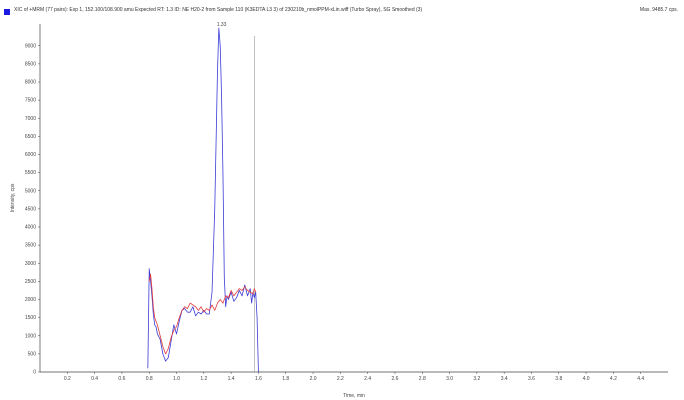 This screenshot has height=400, width=684. Describe the element at coordinates (30, 101) in the screenshot. I see `y-tick-label: 7500` at that location.